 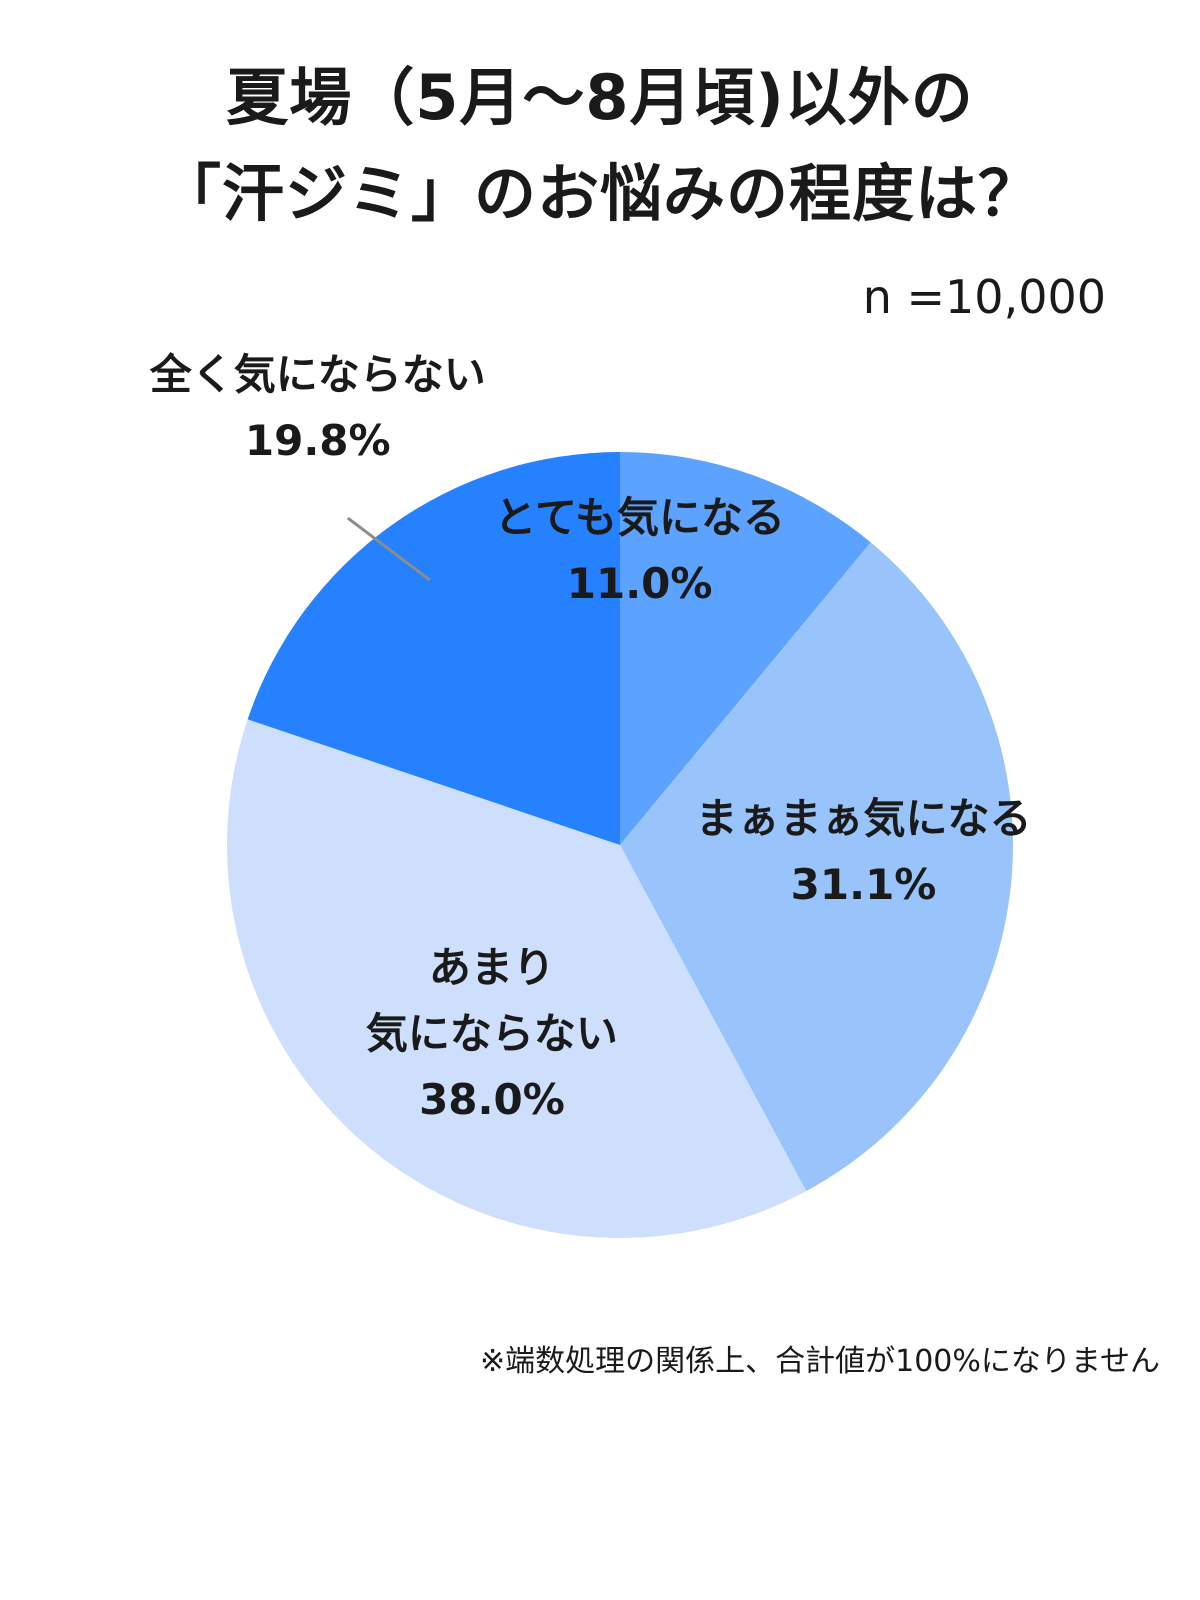 I want to click on leader-line, so click(x=388, y=549).